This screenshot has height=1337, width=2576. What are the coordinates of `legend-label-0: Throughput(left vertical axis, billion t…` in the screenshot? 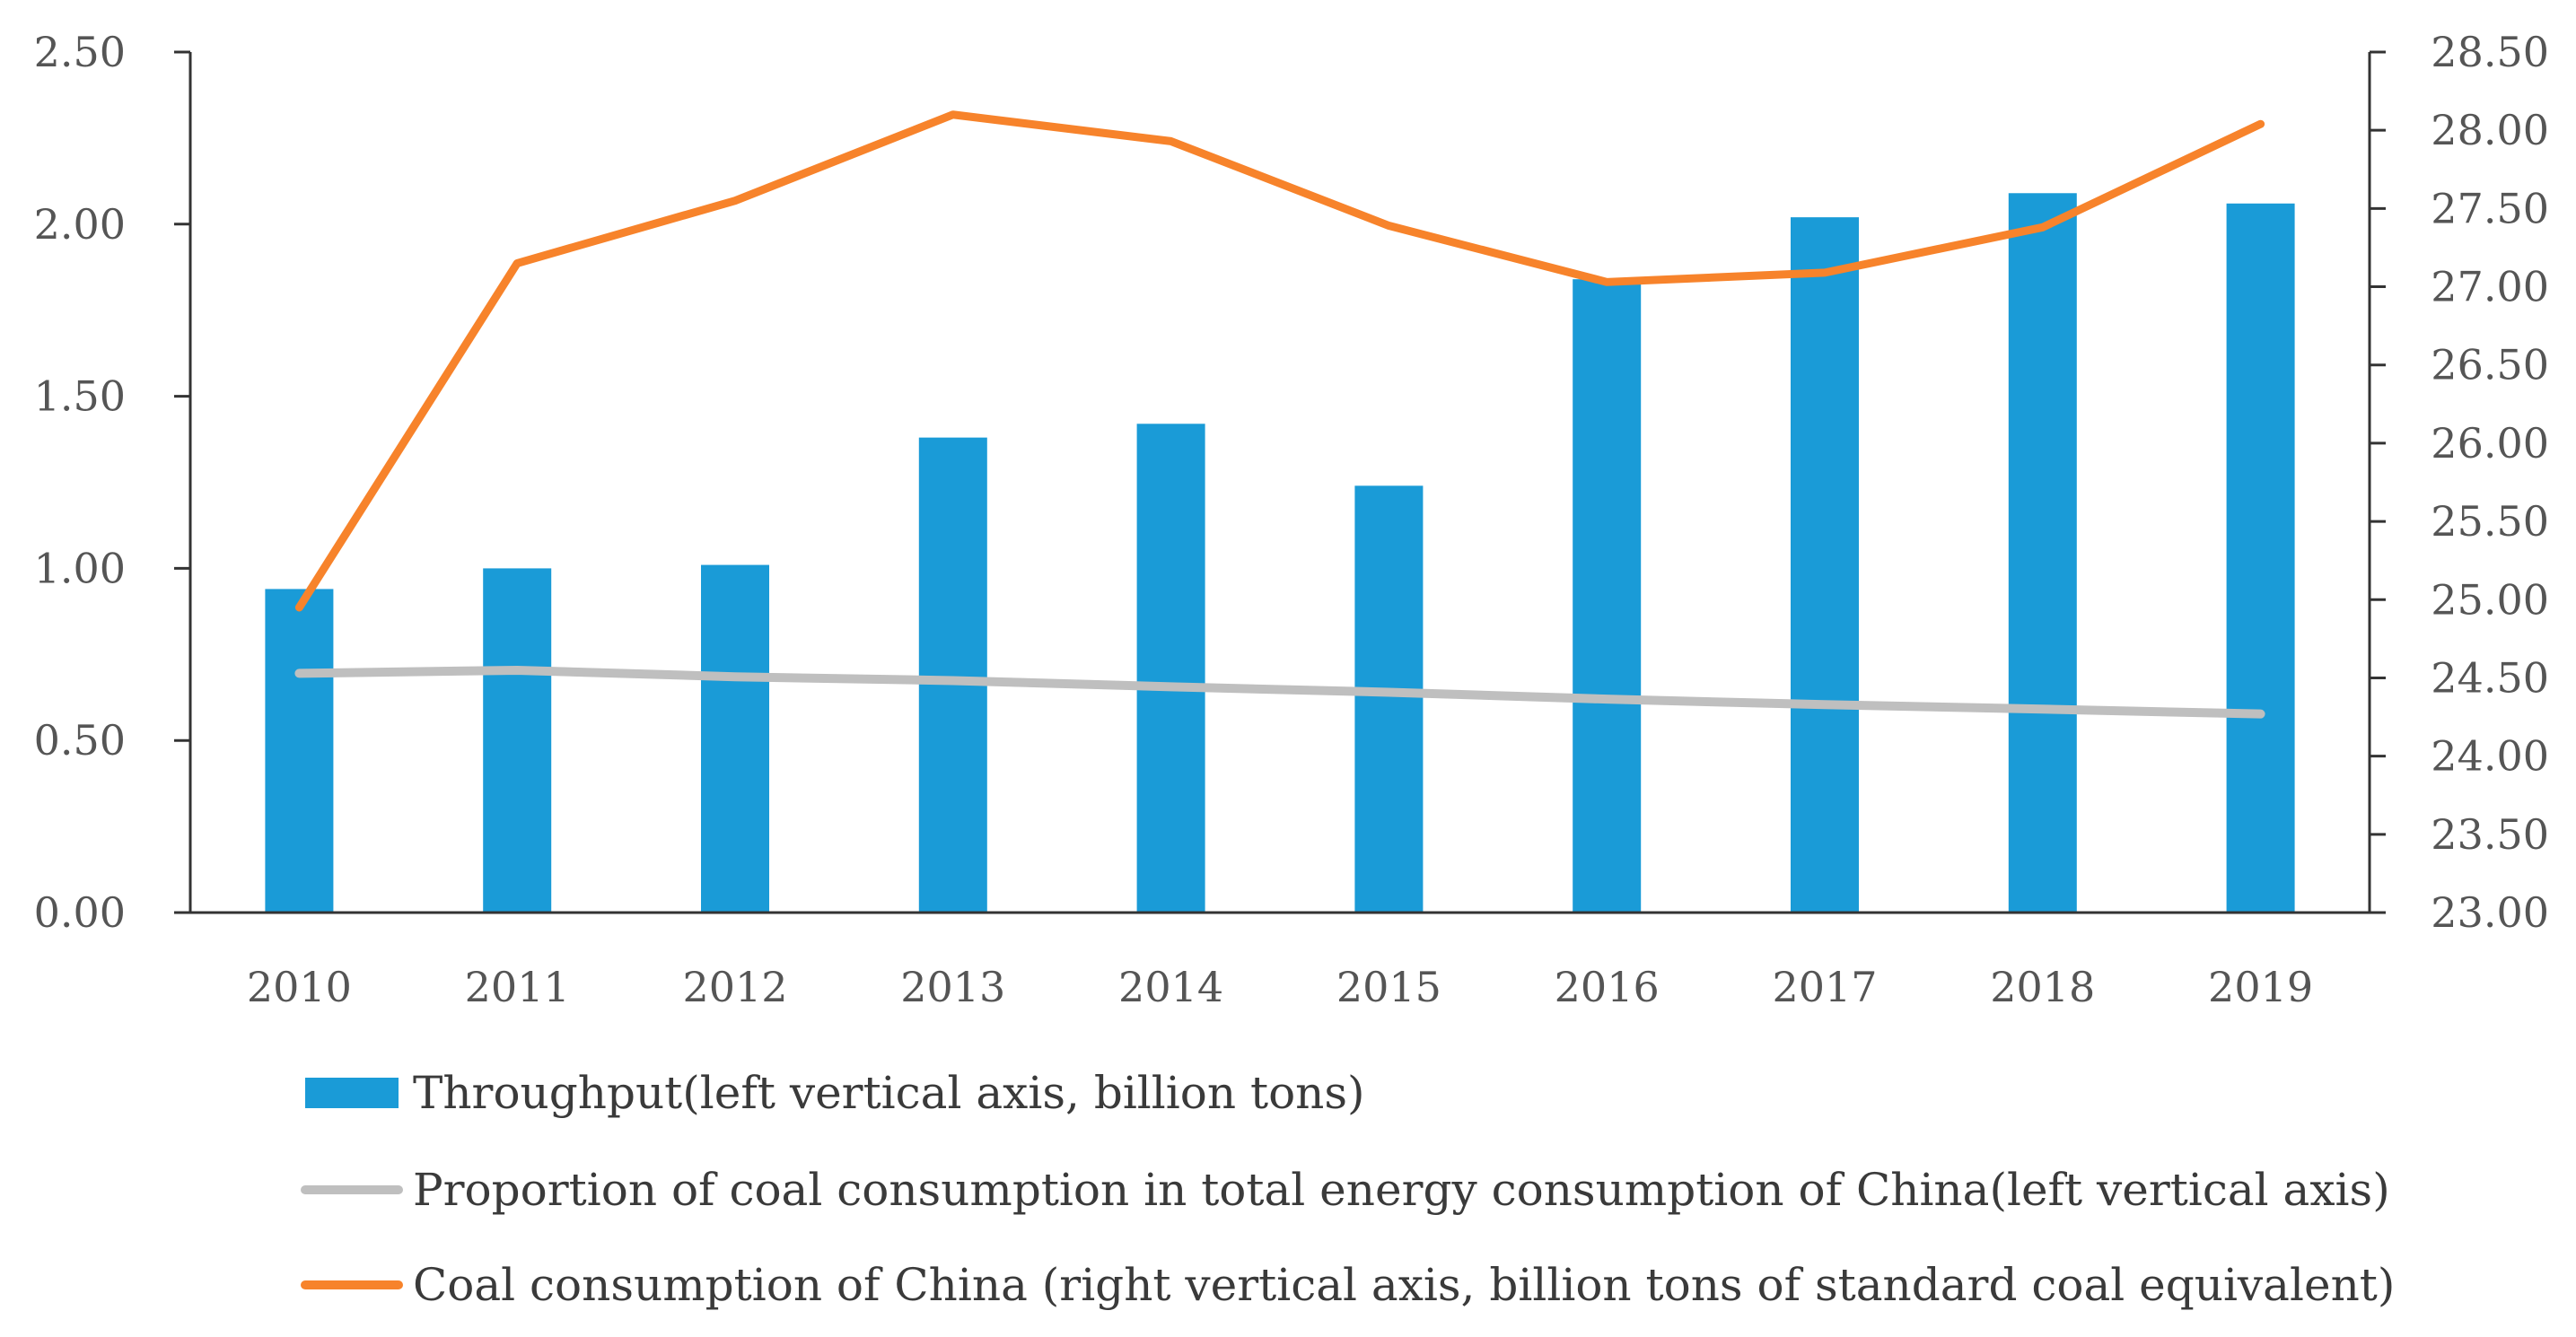 It's located at (889, 1093).